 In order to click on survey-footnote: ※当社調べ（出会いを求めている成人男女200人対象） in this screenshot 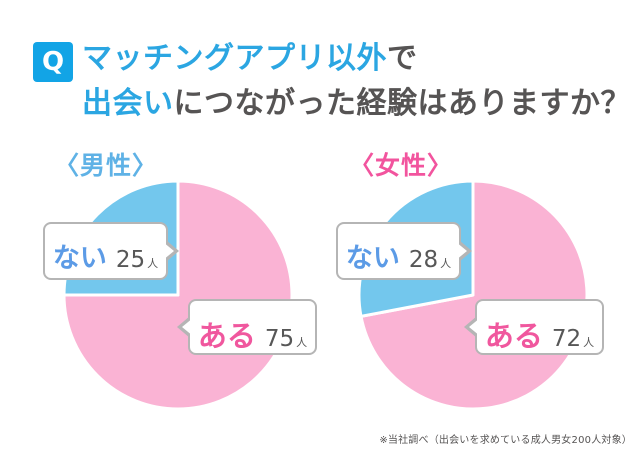, I will do `click(505, 440)`.